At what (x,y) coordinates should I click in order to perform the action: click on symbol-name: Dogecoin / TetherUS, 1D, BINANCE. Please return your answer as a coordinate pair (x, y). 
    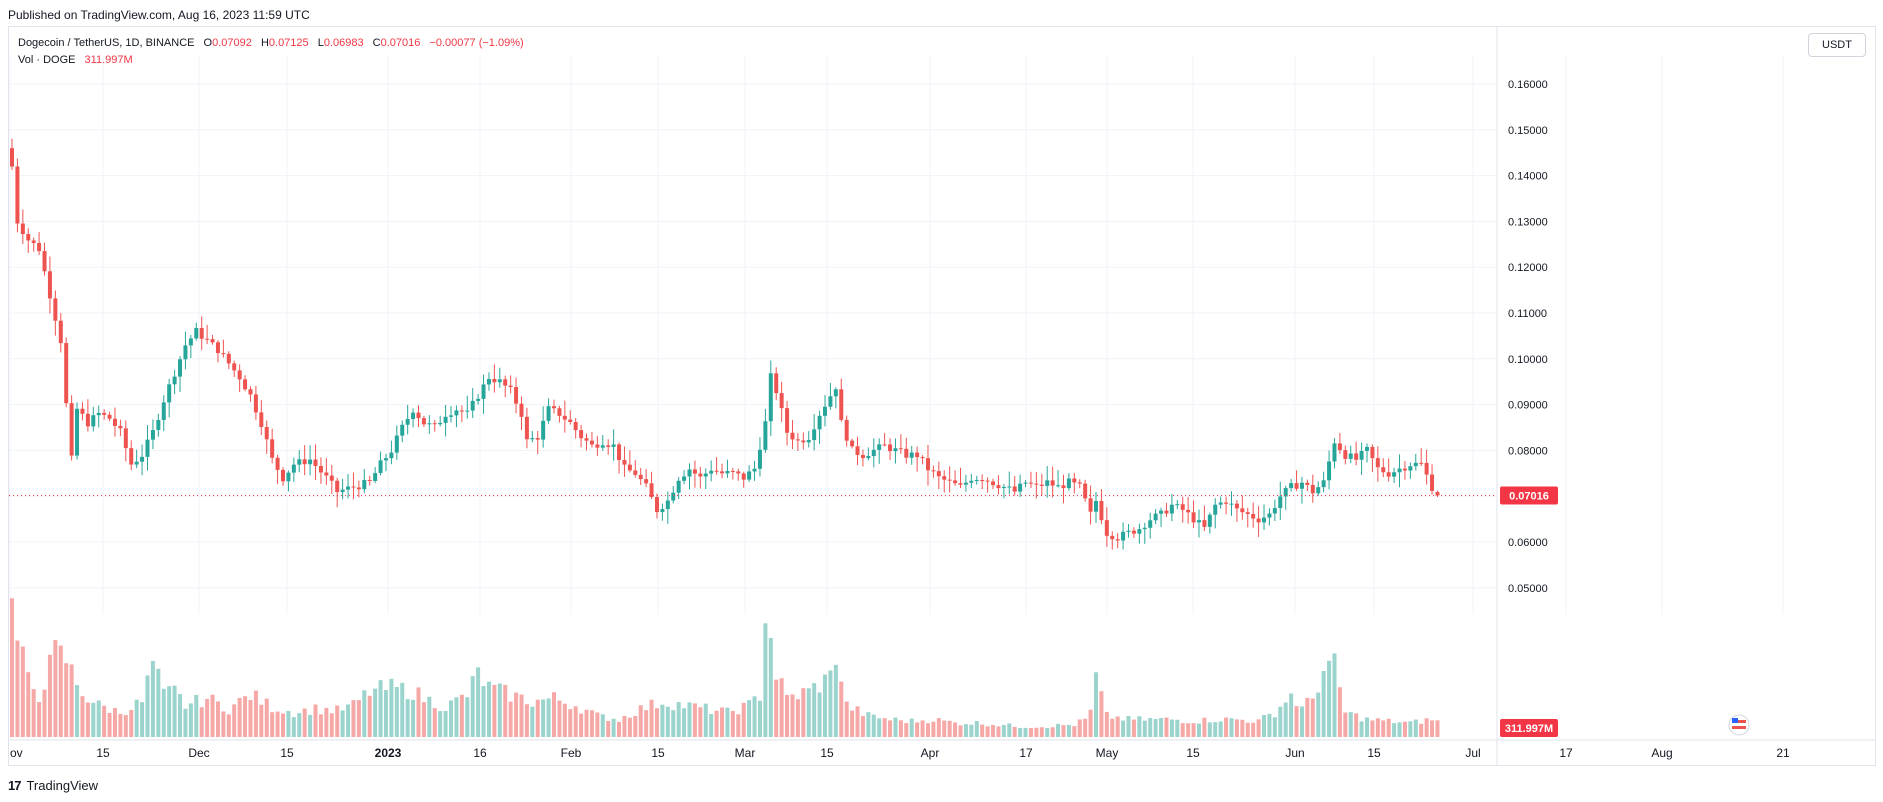
    Looking at the image, I should click on (106, 43).